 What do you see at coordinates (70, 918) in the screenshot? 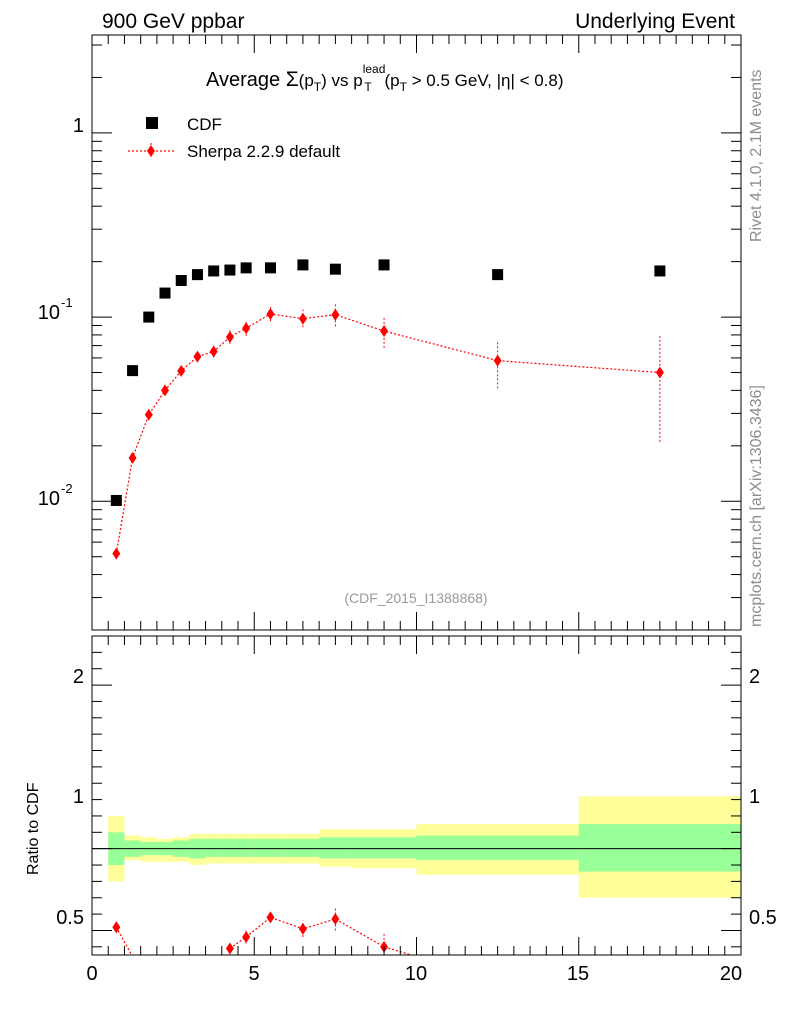
I see `ratio-y-tick-label-0.5-left: 0.5` at bounding box center [70, 918].